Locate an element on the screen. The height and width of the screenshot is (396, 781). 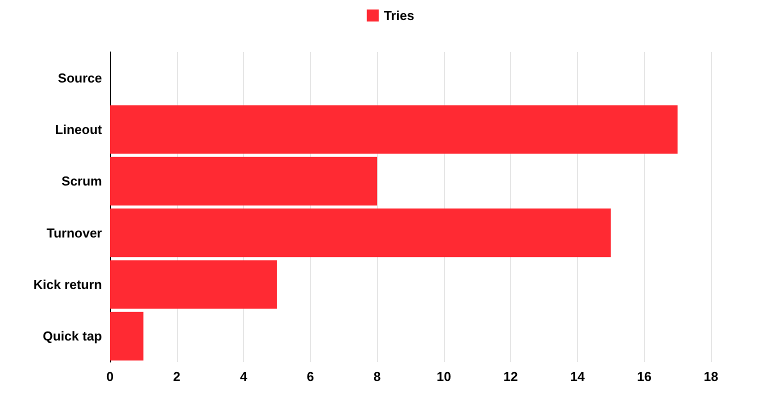
x-tick-label: 18 is located at coordinates (711, 376).